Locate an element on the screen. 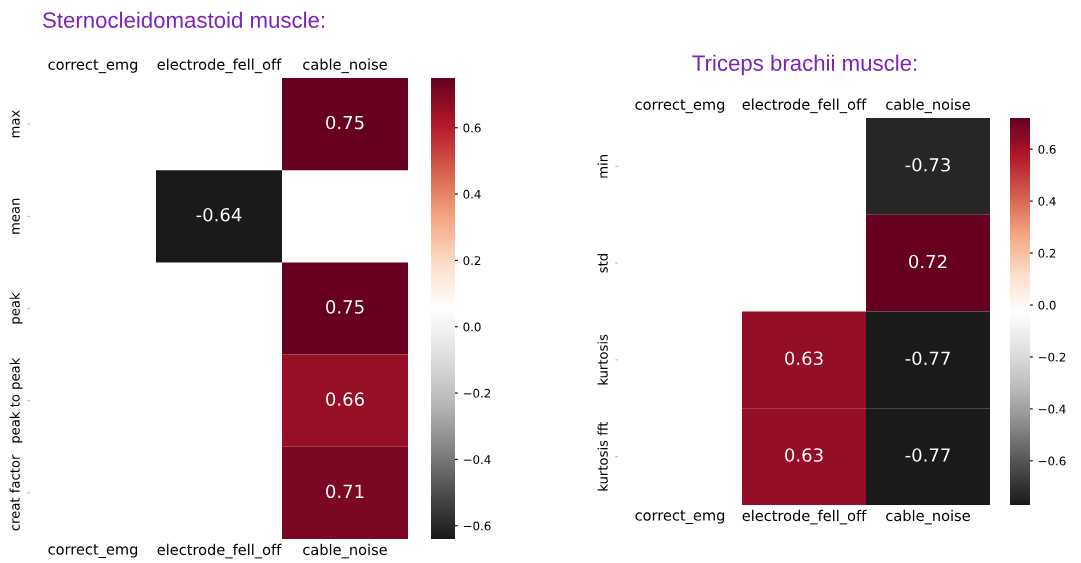 This screenshot has width=1081, height=563. data-label: -0.64 is located at coordinates (219, 214).